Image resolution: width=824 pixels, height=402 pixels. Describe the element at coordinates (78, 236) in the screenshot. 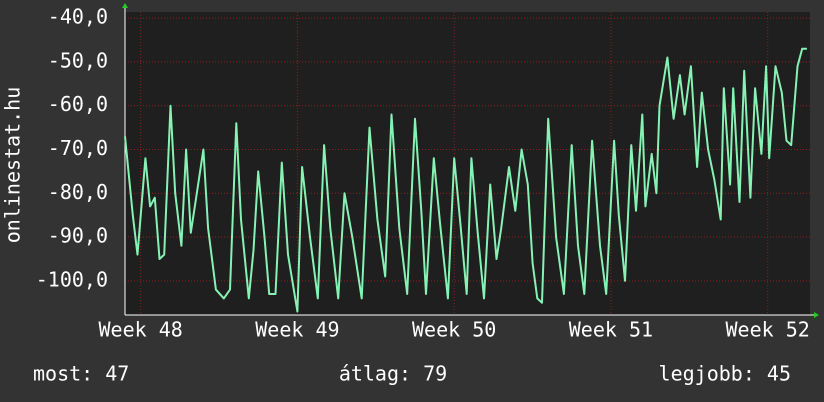

I see `y-tick-label: -90,0` at that location.